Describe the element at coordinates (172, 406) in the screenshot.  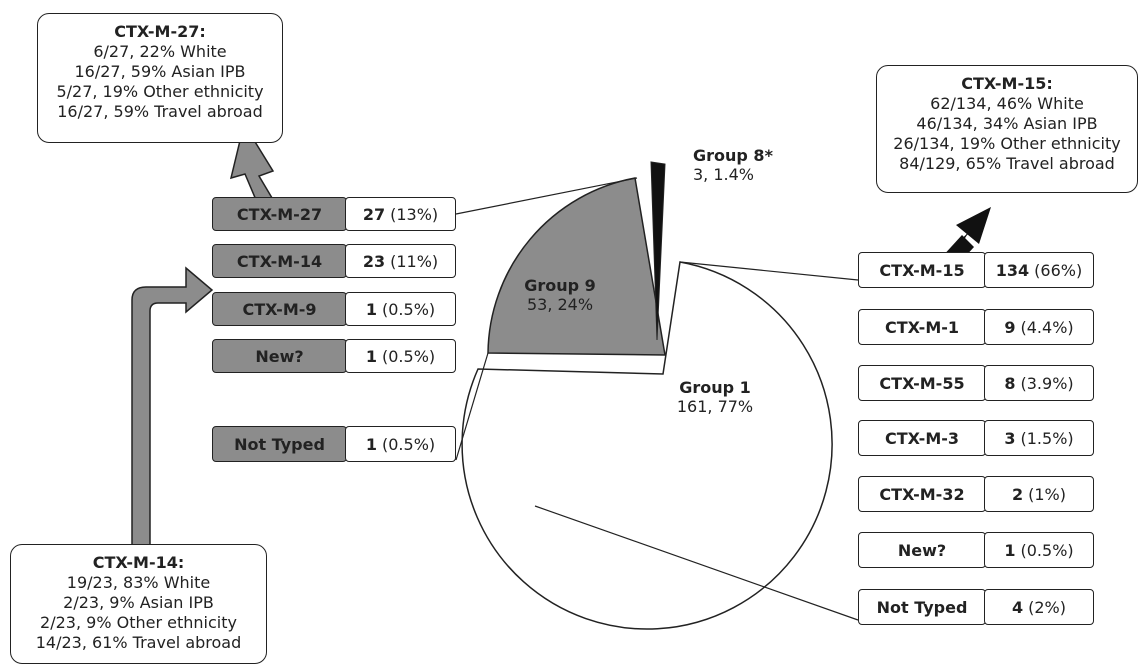
I see `arrow-ctx14-icon` at that location.